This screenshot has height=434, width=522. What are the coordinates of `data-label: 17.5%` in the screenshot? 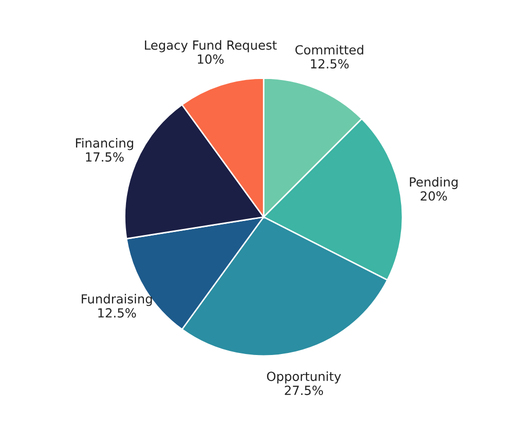 It's located at (105, 157).